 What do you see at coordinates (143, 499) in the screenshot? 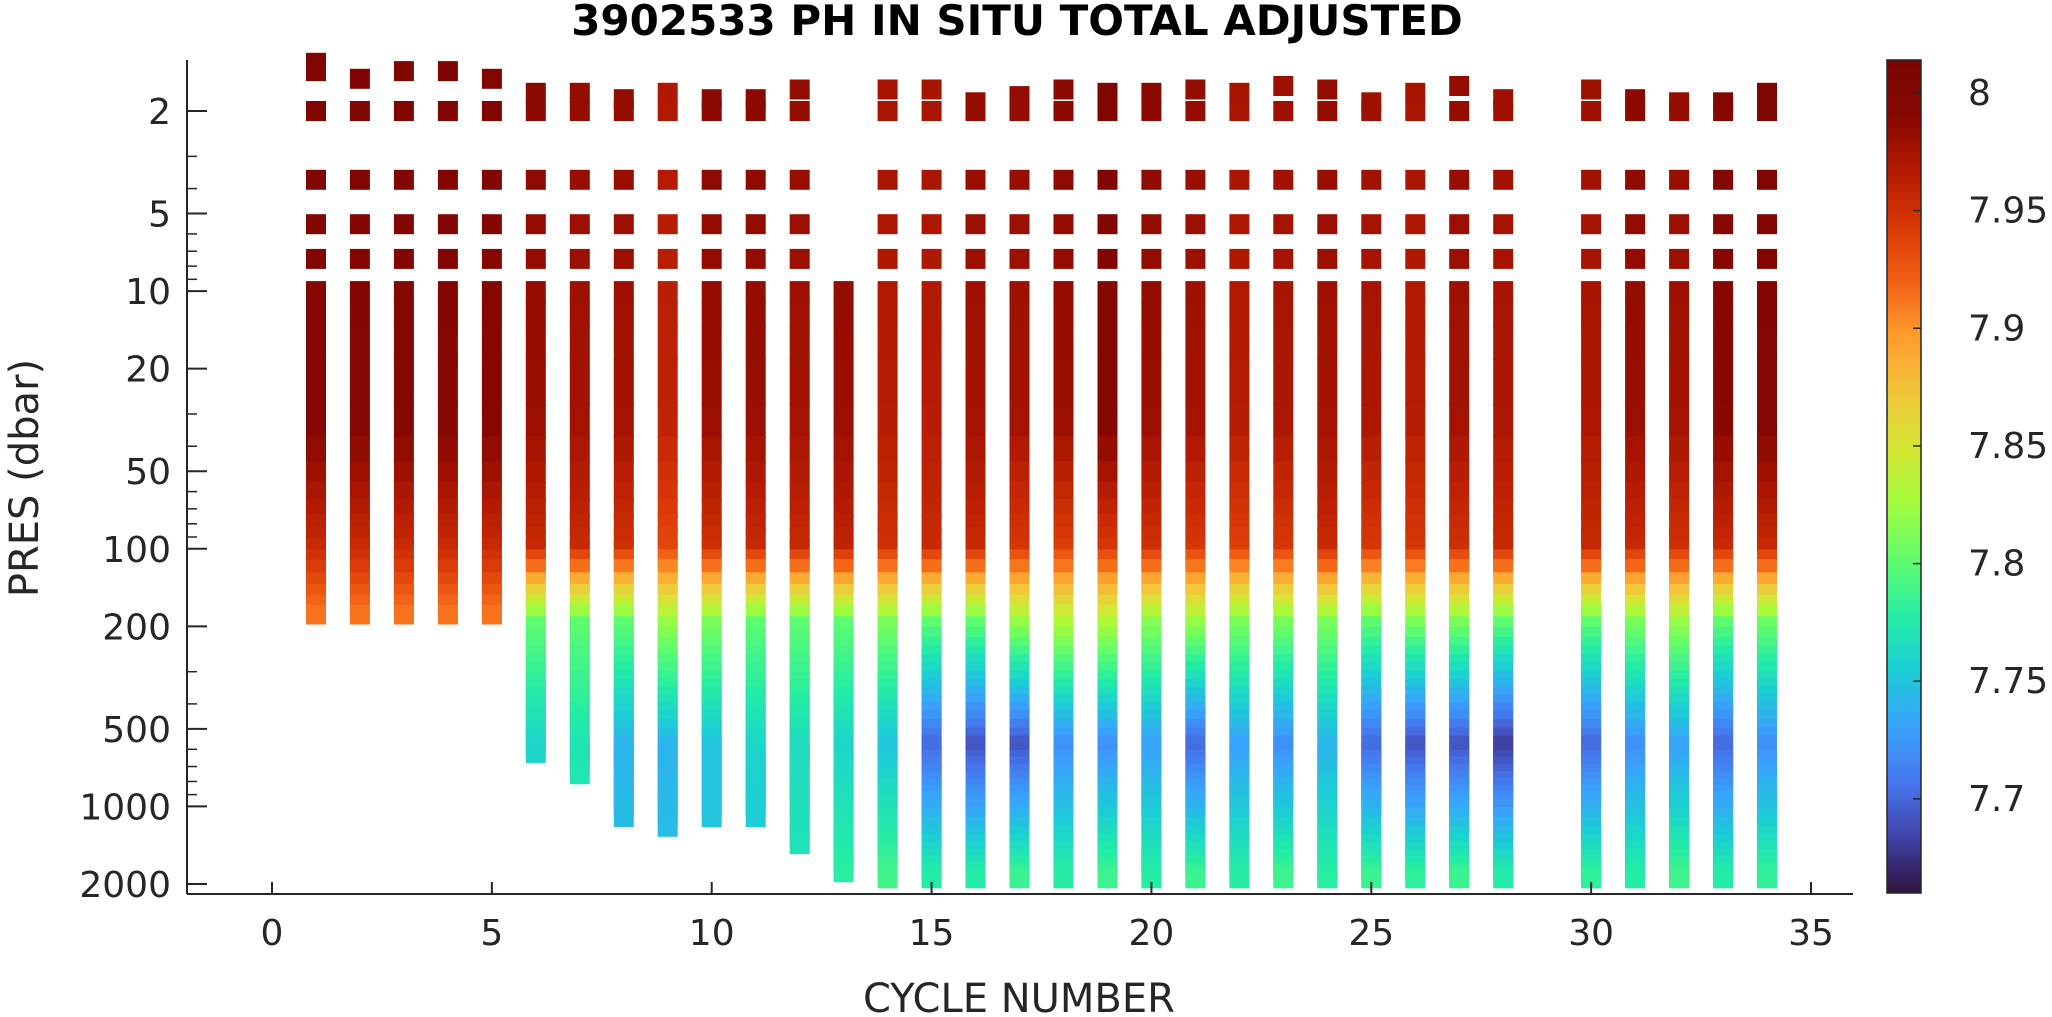
I see `y-ticks: 2 5 10 20 50 100 200 500 1000 2000` at bounding box center [143, 499].